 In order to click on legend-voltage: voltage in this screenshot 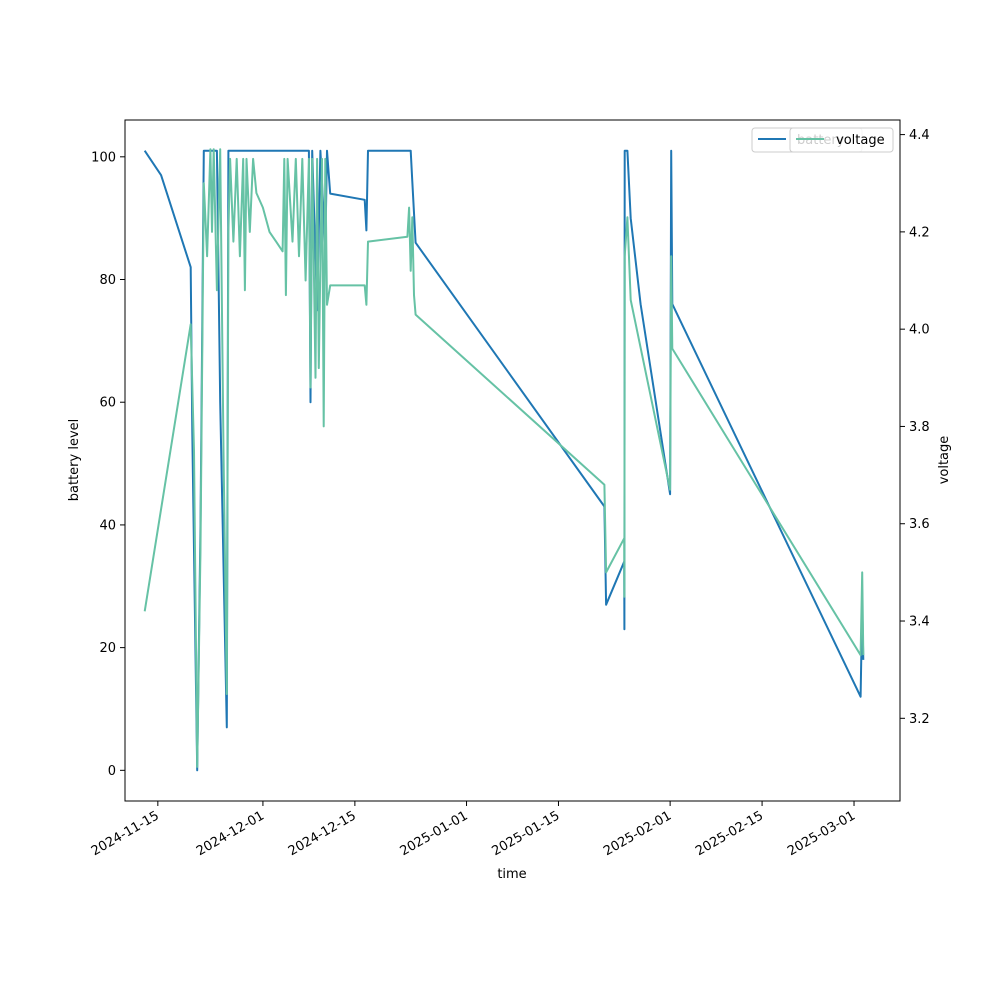, I will do `click(841, 140)`.